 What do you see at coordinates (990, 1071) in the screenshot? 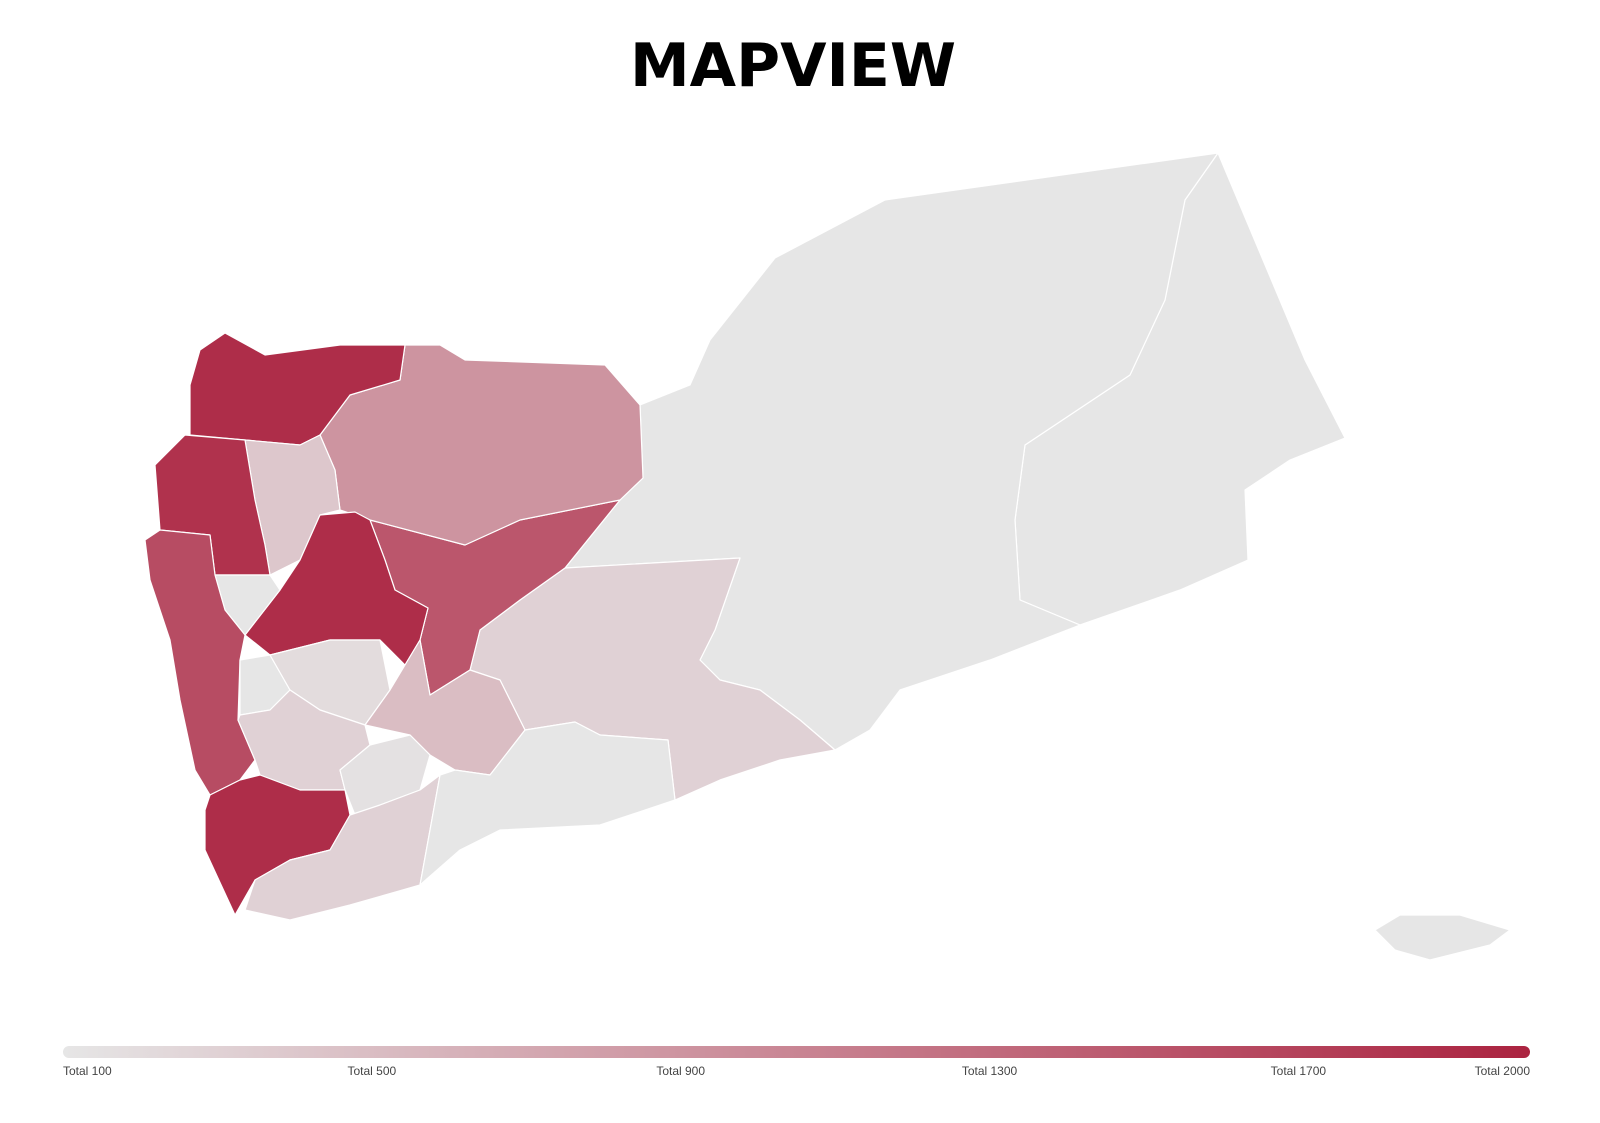
I see `legend-tick-label: Total 1300` at bounding box center [990, 1071].